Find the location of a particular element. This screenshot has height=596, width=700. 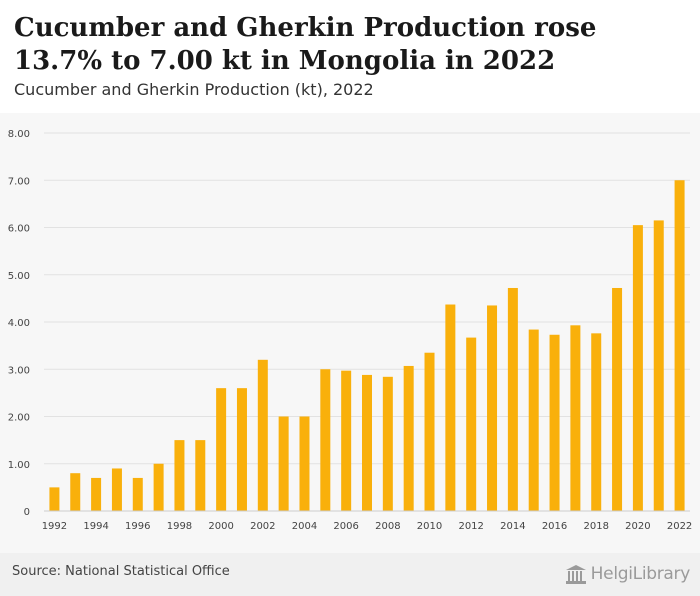

x-tick-label: 2006 is located at coordinates (345, 526).